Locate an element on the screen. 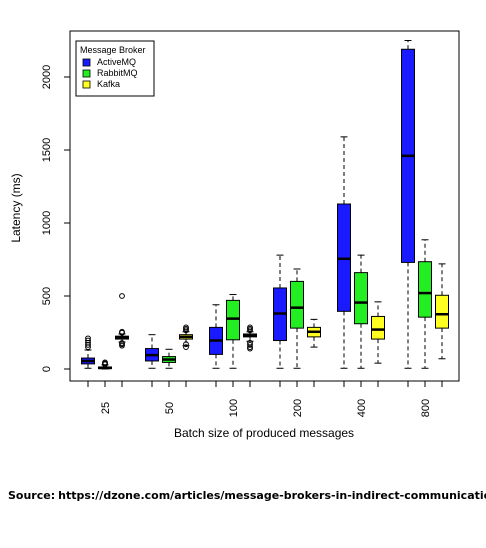  legend-frame is located at coordinates (115, 68).